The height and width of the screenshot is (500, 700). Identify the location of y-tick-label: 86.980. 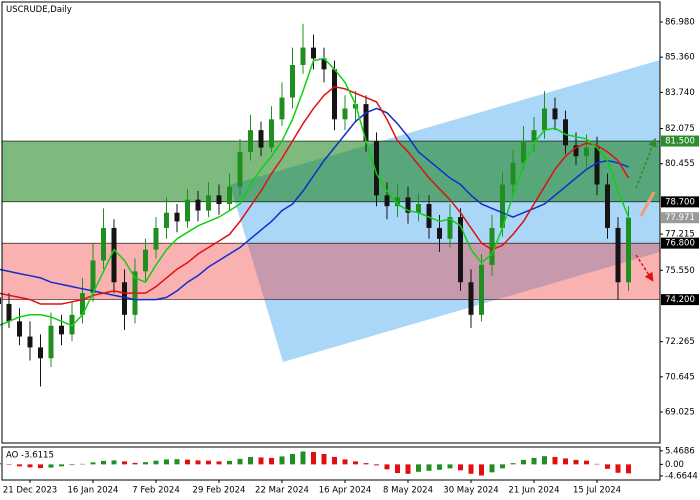
(680, 22).